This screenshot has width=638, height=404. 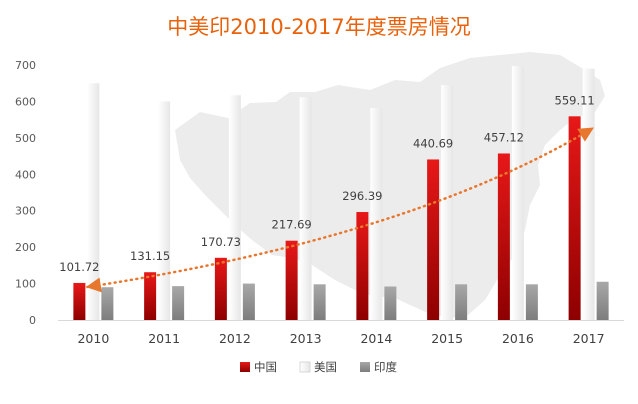 What do you see at coordinates (245, 367) in the screenshot?
I see `legend-swatch-china` at bounding box center [245, 367].